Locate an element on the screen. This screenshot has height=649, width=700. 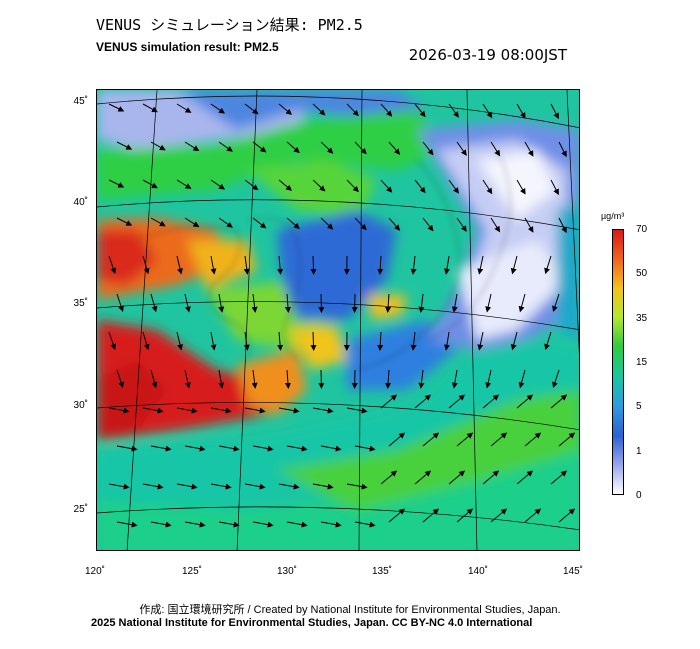
lon-label-145: 145˚ is located at coordinates (572, 571).